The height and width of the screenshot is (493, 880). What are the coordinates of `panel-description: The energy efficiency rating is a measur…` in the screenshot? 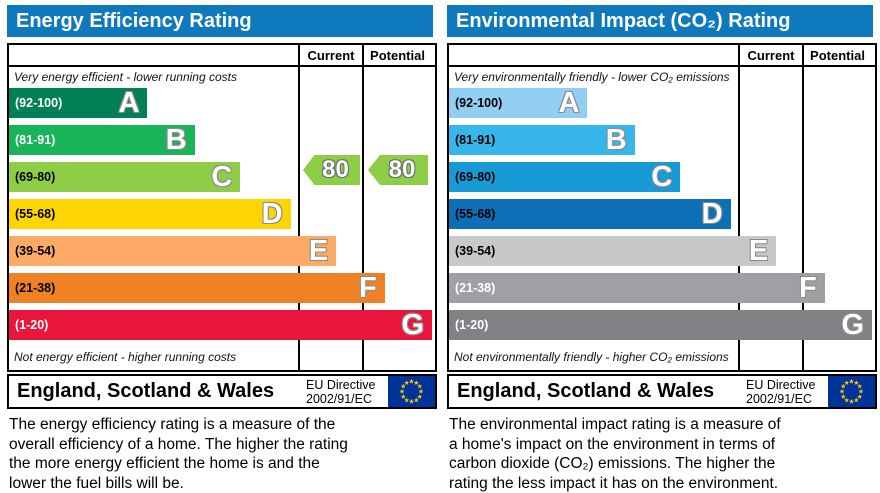 It's located at (178, 454).